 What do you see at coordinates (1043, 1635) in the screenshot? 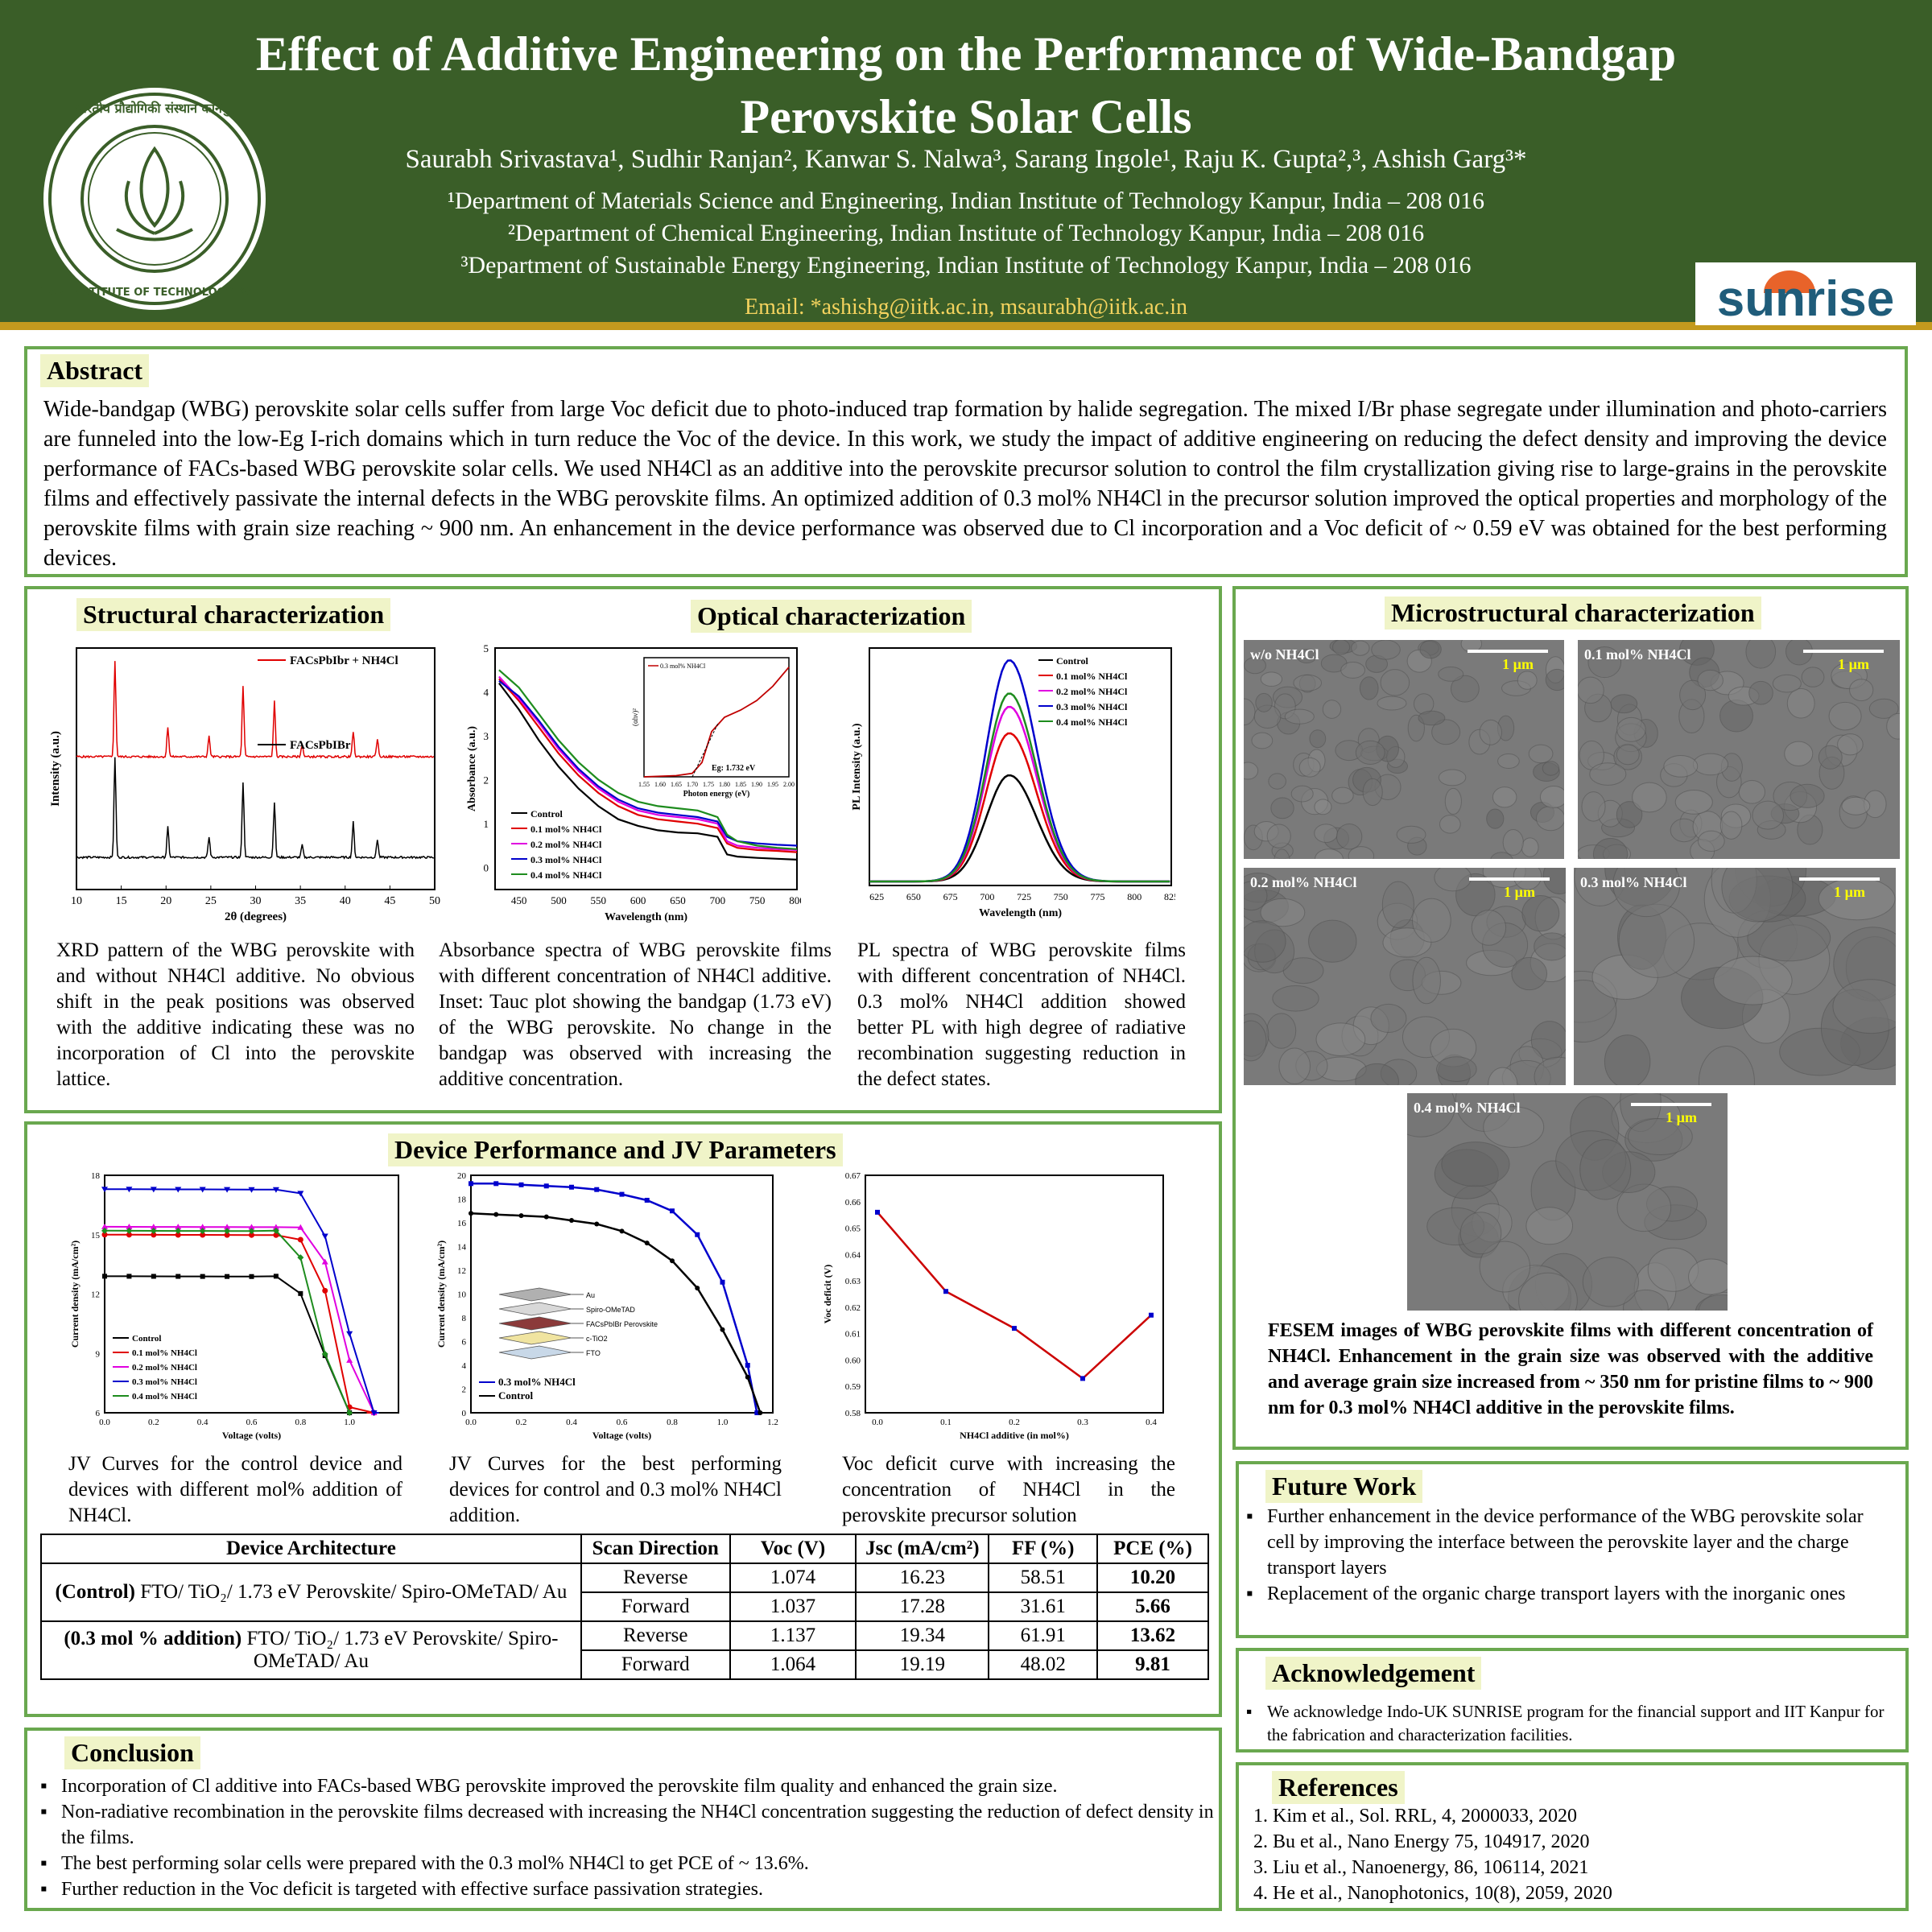
I see `table-cell: 61.91` at bounding box center [1043, 1635].